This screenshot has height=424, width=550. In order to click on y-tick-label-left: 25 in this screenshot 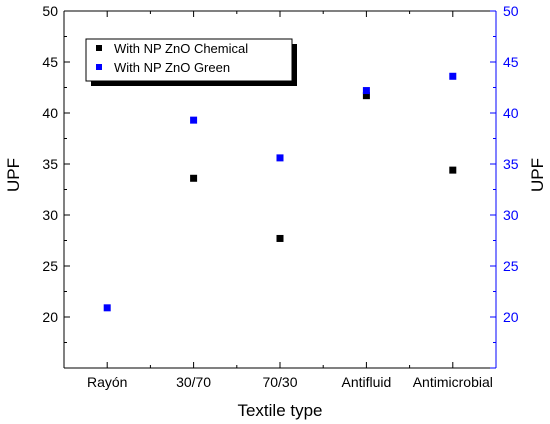, I will do `click(50, 266)`.